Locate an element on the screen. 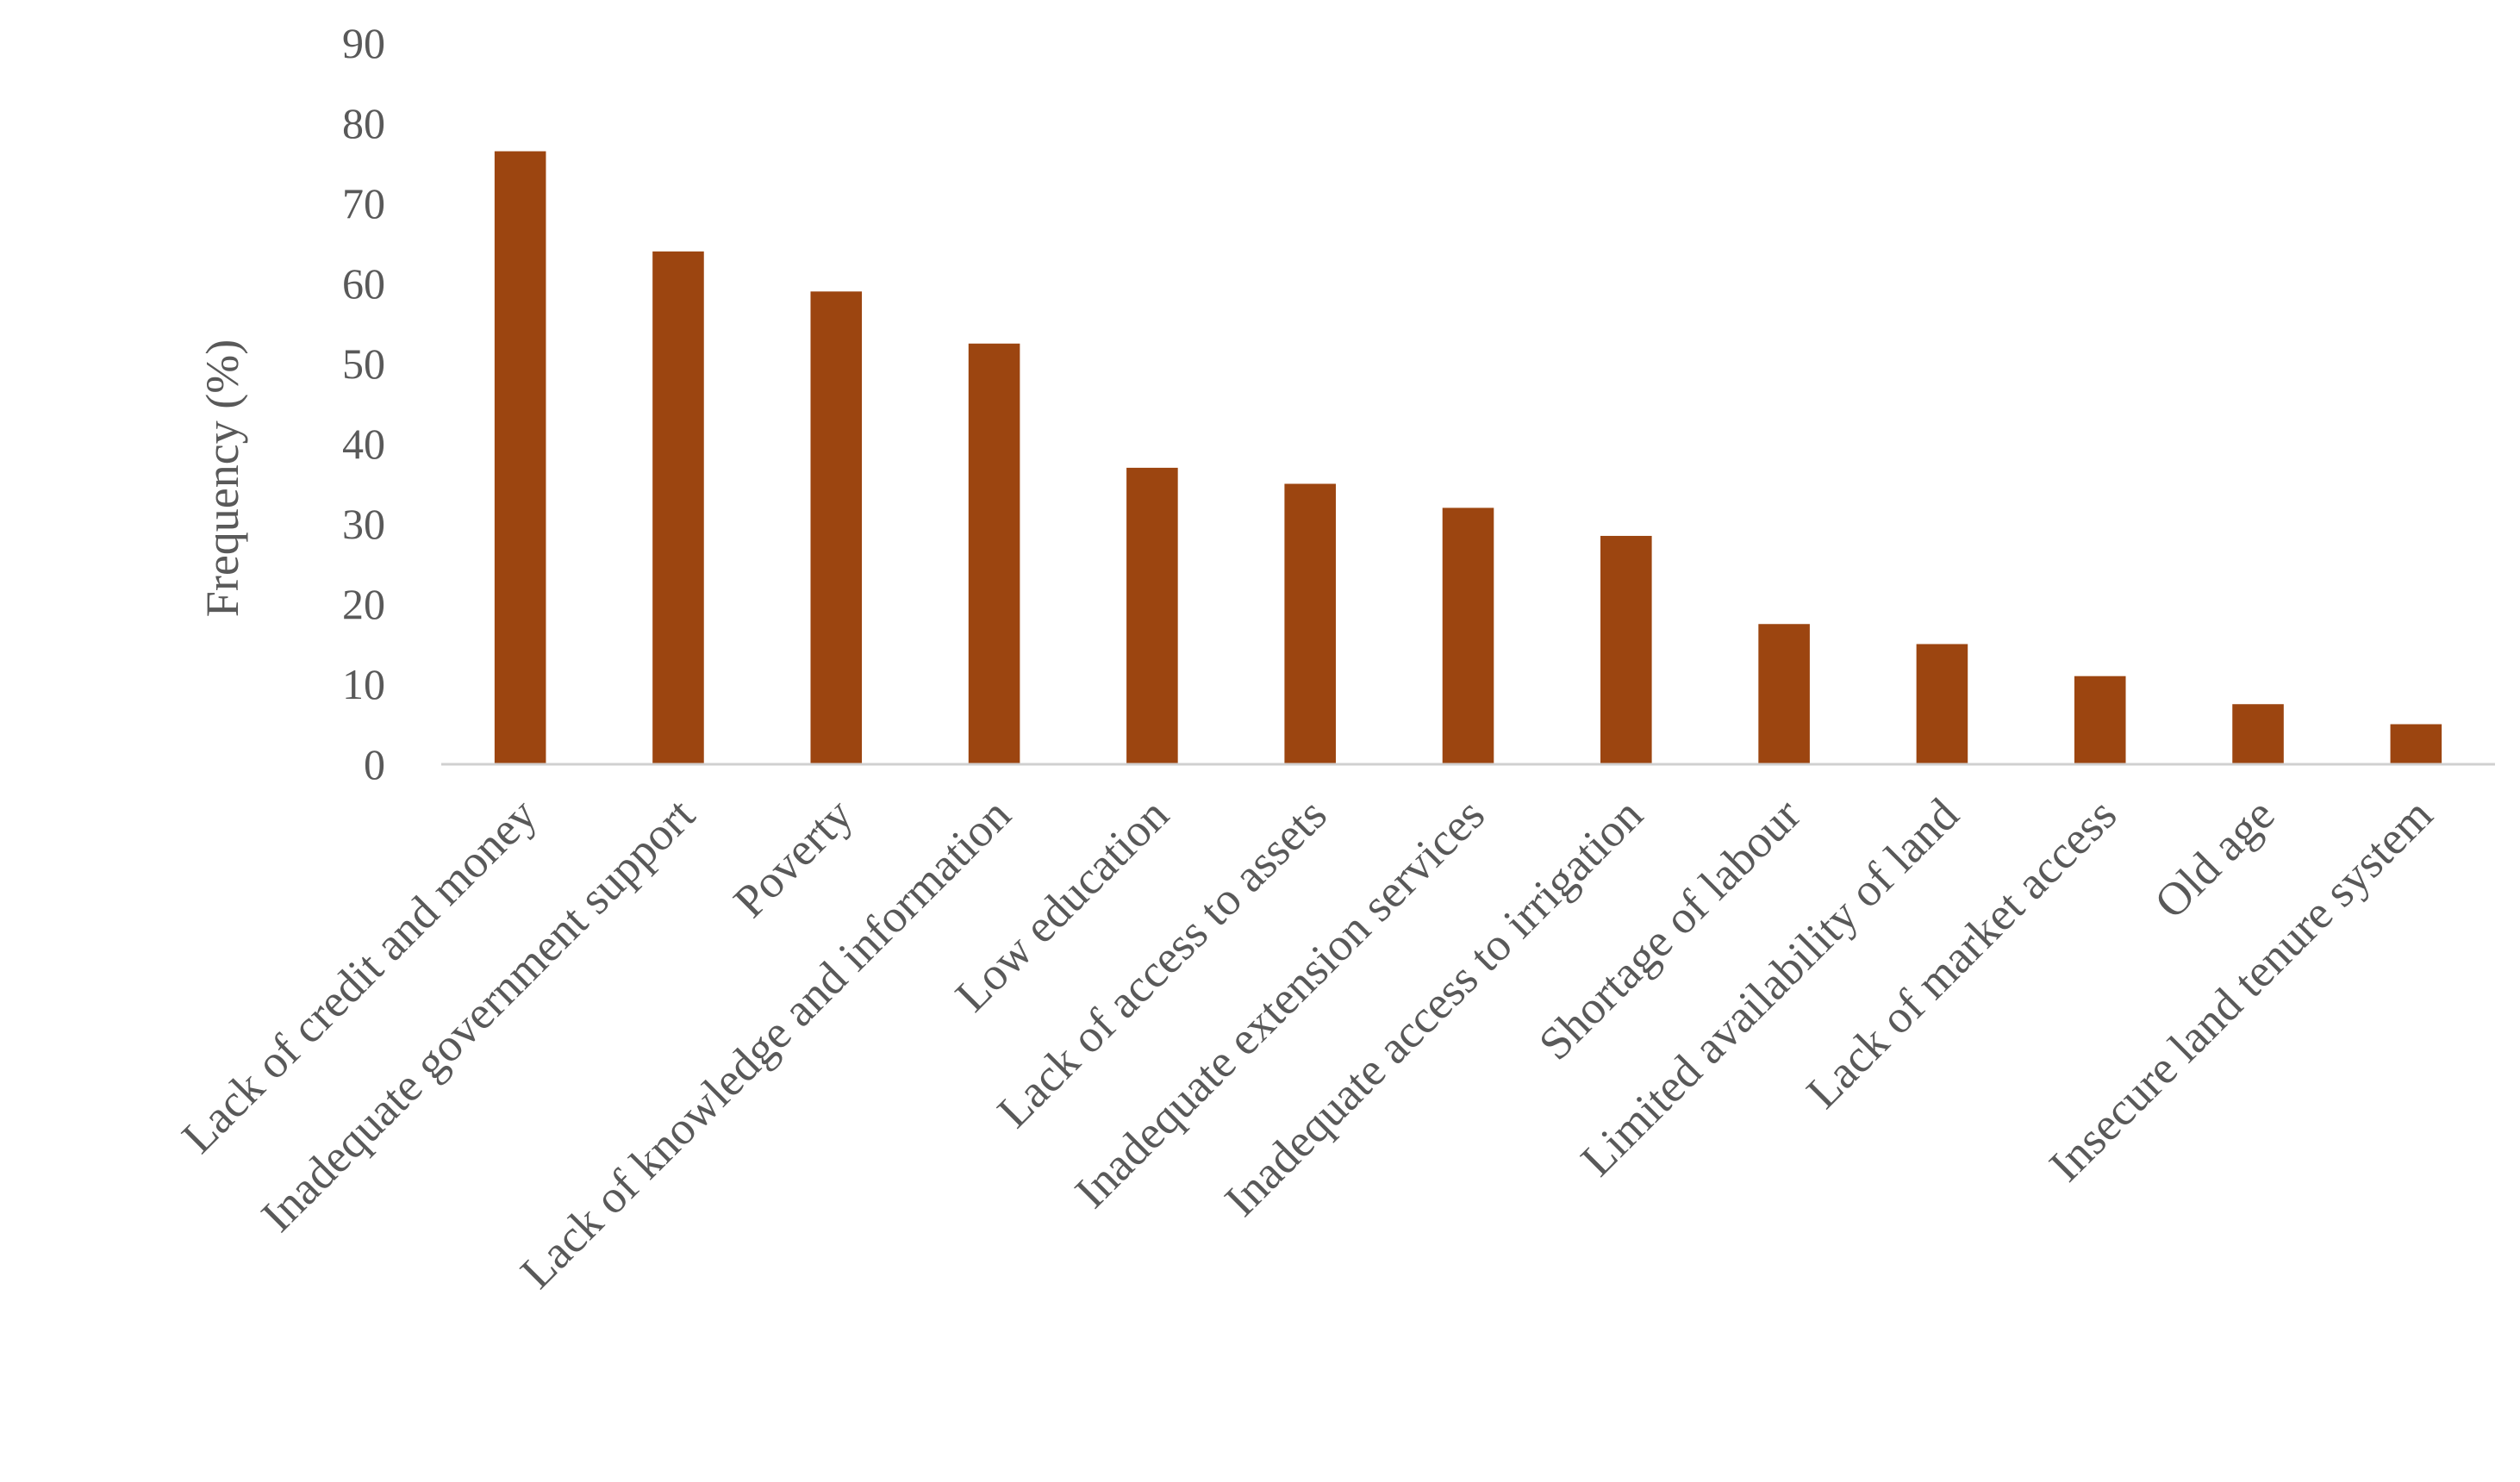 The height and width of the screenshot is (1482, 2520). y-axis-title: Frequency (%) is located at coordinates (222, 478).